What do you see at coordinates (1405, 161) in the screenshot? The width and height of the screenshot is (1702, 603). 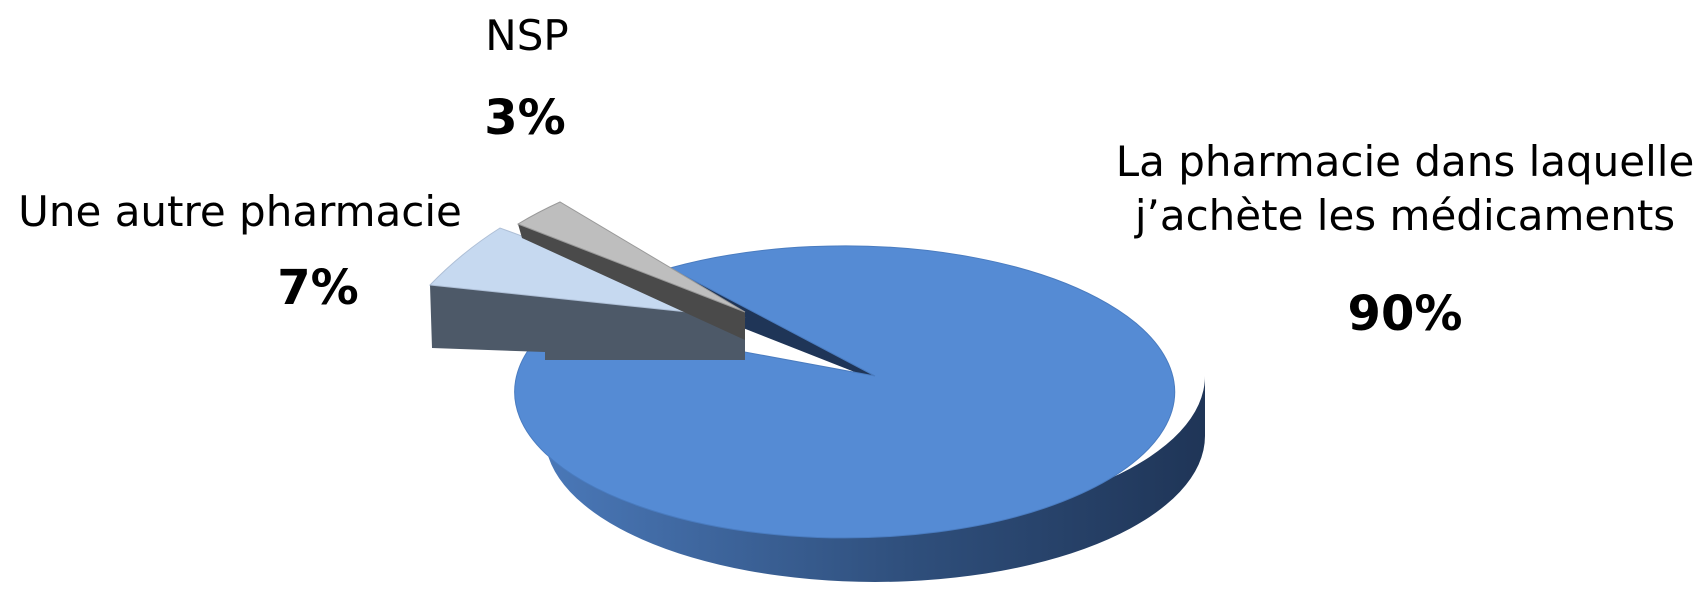 I see `label-main-line-1: La pharmacie dans laquelle` at bounding box center [1405, 161].